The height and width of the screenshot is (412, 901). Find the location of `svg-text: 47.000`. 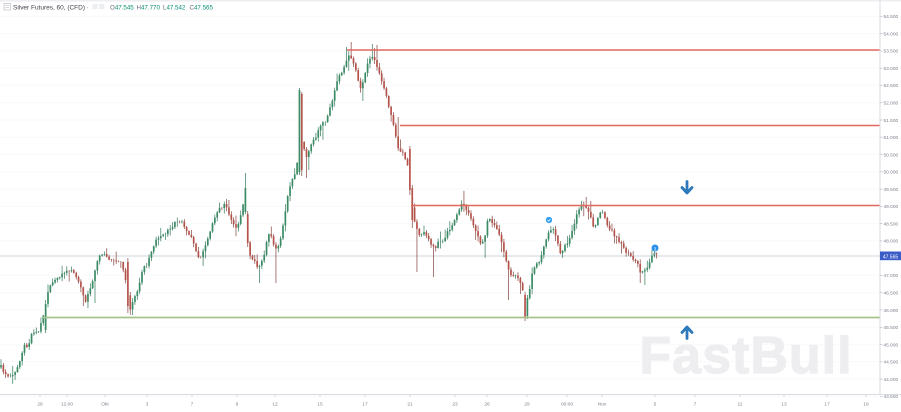

svg-text: 47.000 is located at coordinates (891, 276).